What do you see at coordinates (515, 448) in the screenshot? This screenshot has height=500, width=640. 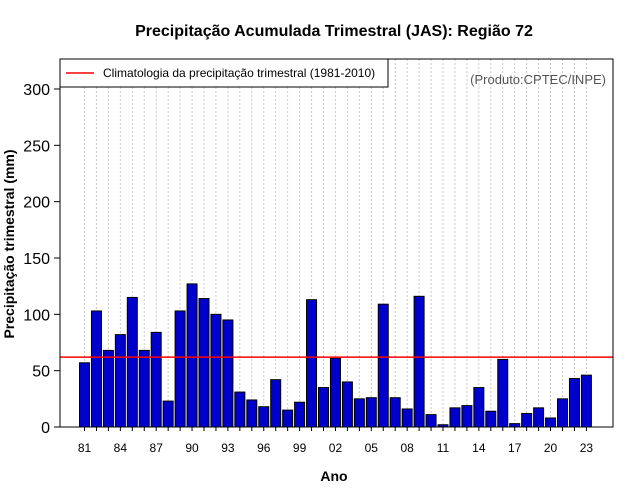 I see `x-tick-label: 17` at bounding box center [515, 448].